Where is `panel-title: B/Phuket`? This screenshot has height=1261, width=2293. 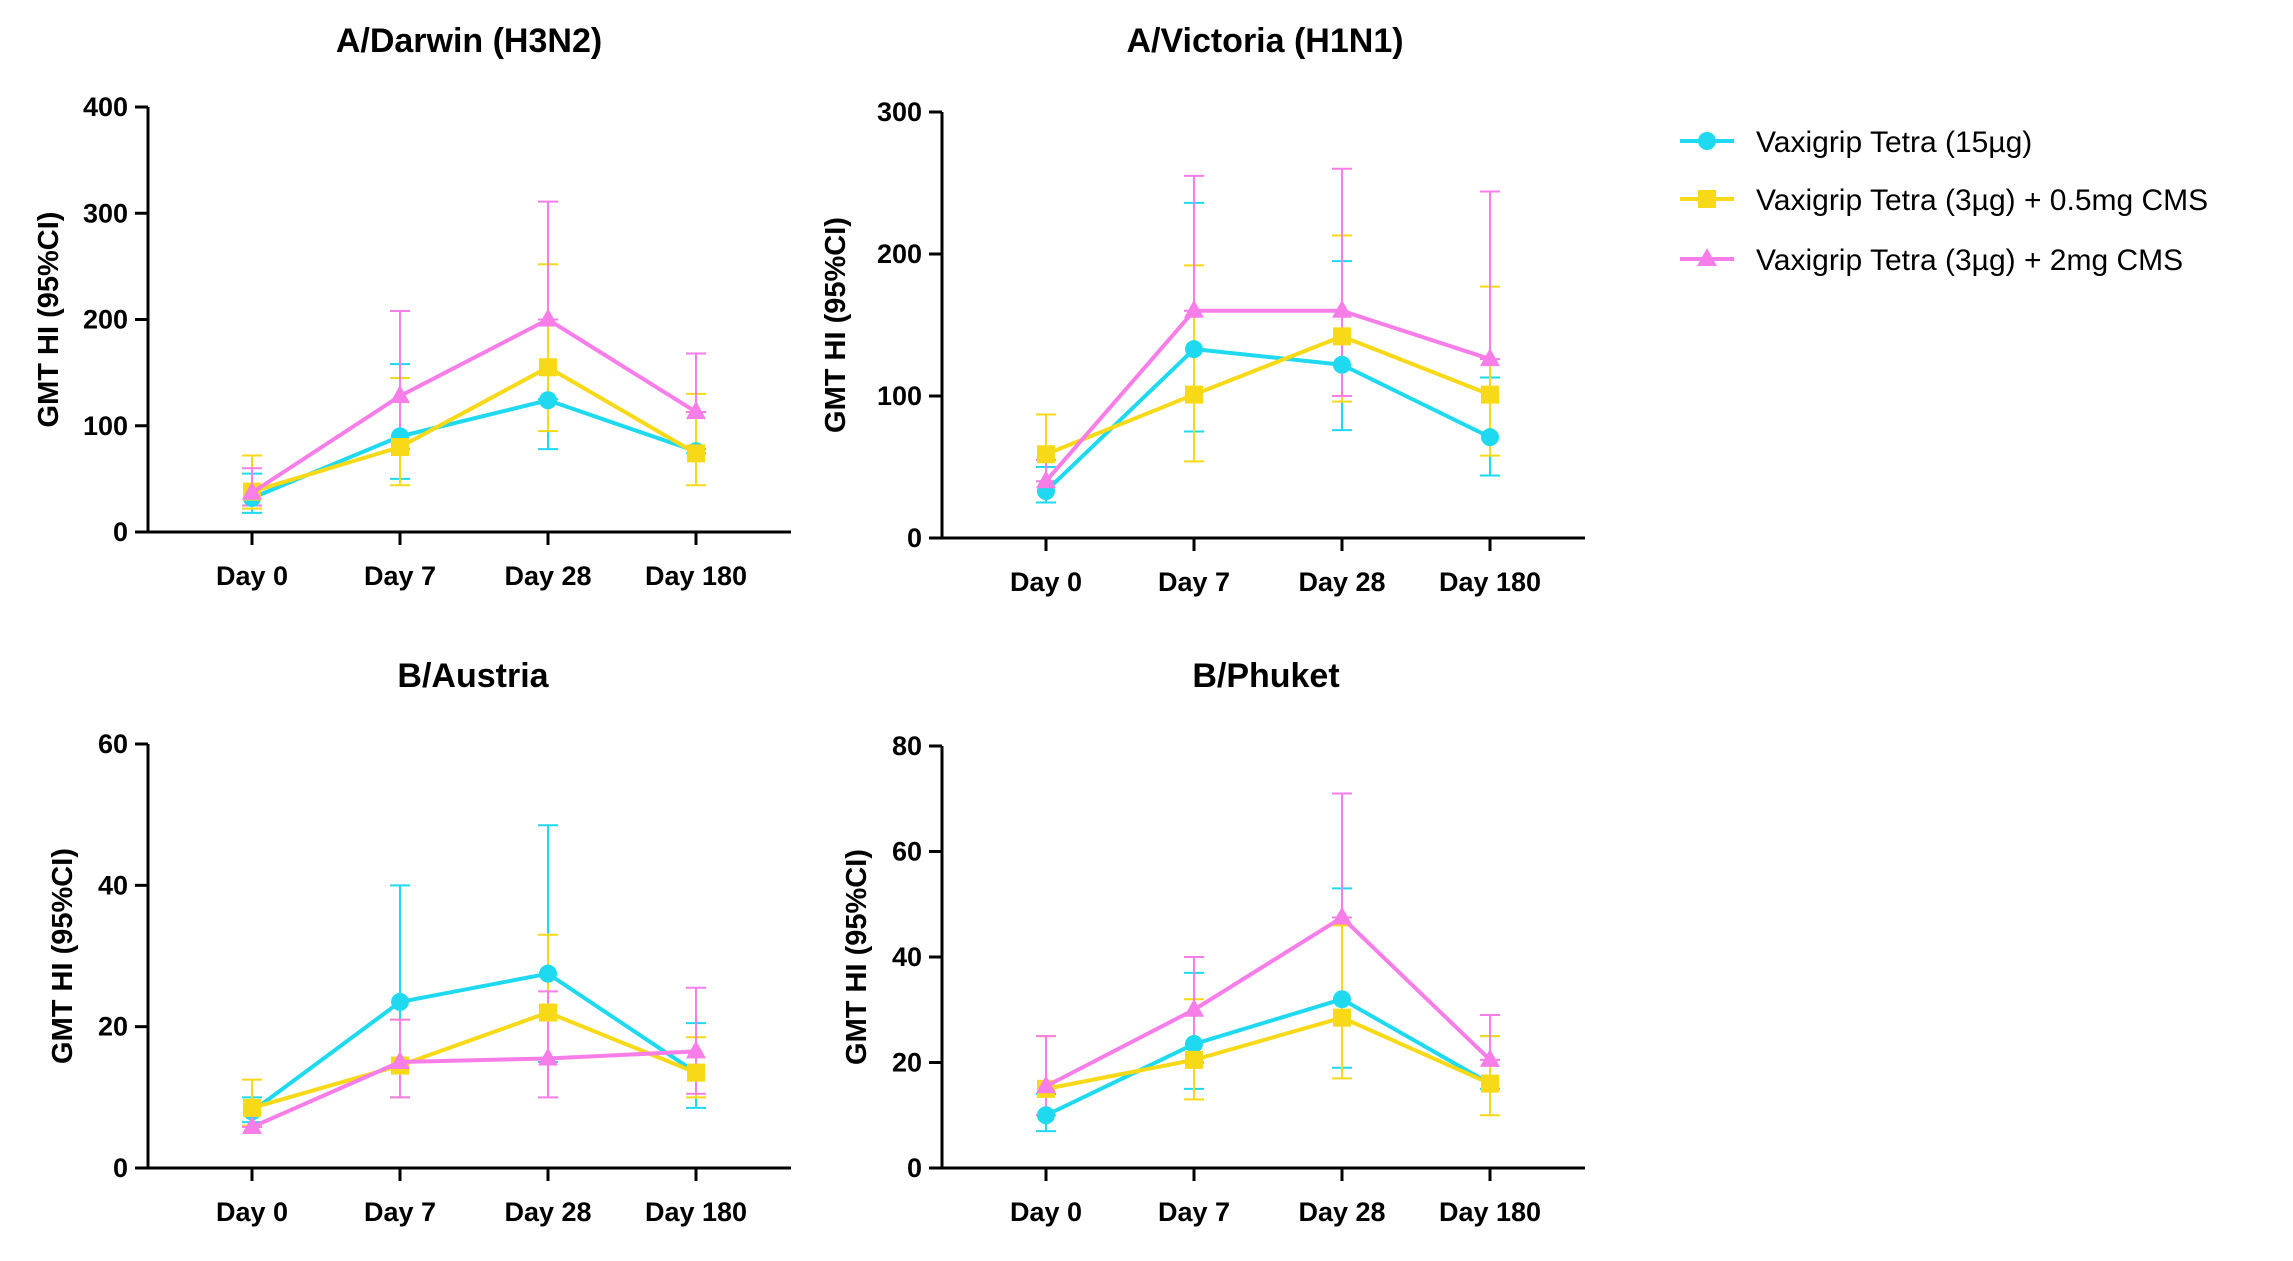
panel-title: B/Phuket is located at coordinates (1265, 676).